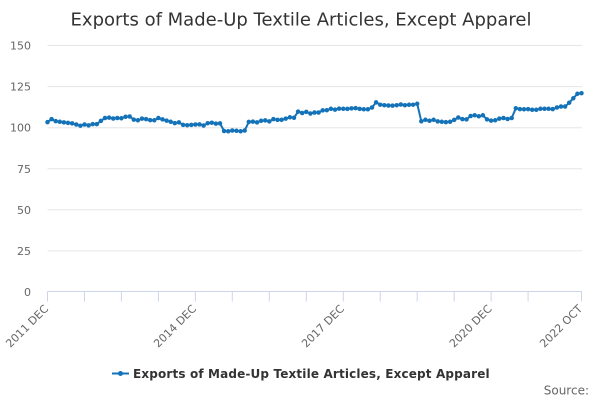  What do you see at coordinates (24, 169) in the screenshot?
I see `svg-text: 75` at bounding box center [24, 169].